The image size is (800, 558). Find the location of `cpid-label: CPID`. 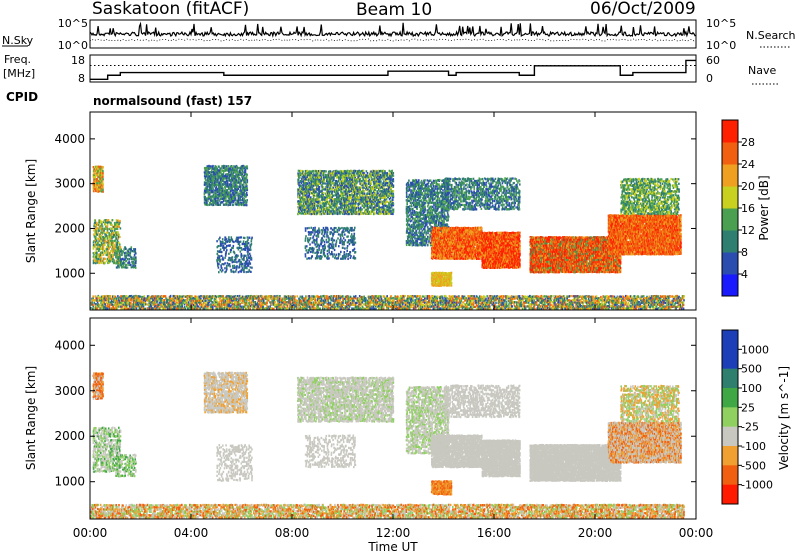

cpid-label: CPID is located at coordinates (22, 97).